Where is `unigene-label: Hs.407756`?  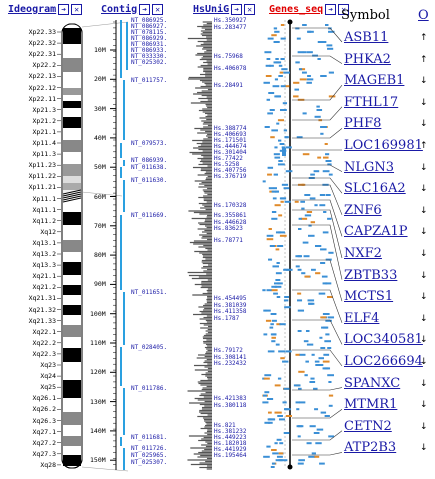 unigene-label: Hs.407756 is located at coordinates (230, 170).